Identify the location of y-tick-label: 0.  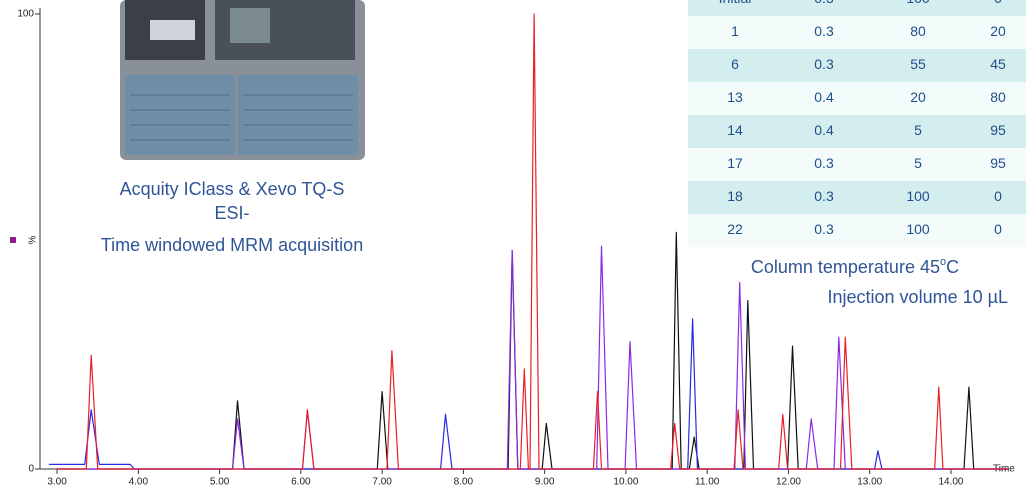
(31, 469).